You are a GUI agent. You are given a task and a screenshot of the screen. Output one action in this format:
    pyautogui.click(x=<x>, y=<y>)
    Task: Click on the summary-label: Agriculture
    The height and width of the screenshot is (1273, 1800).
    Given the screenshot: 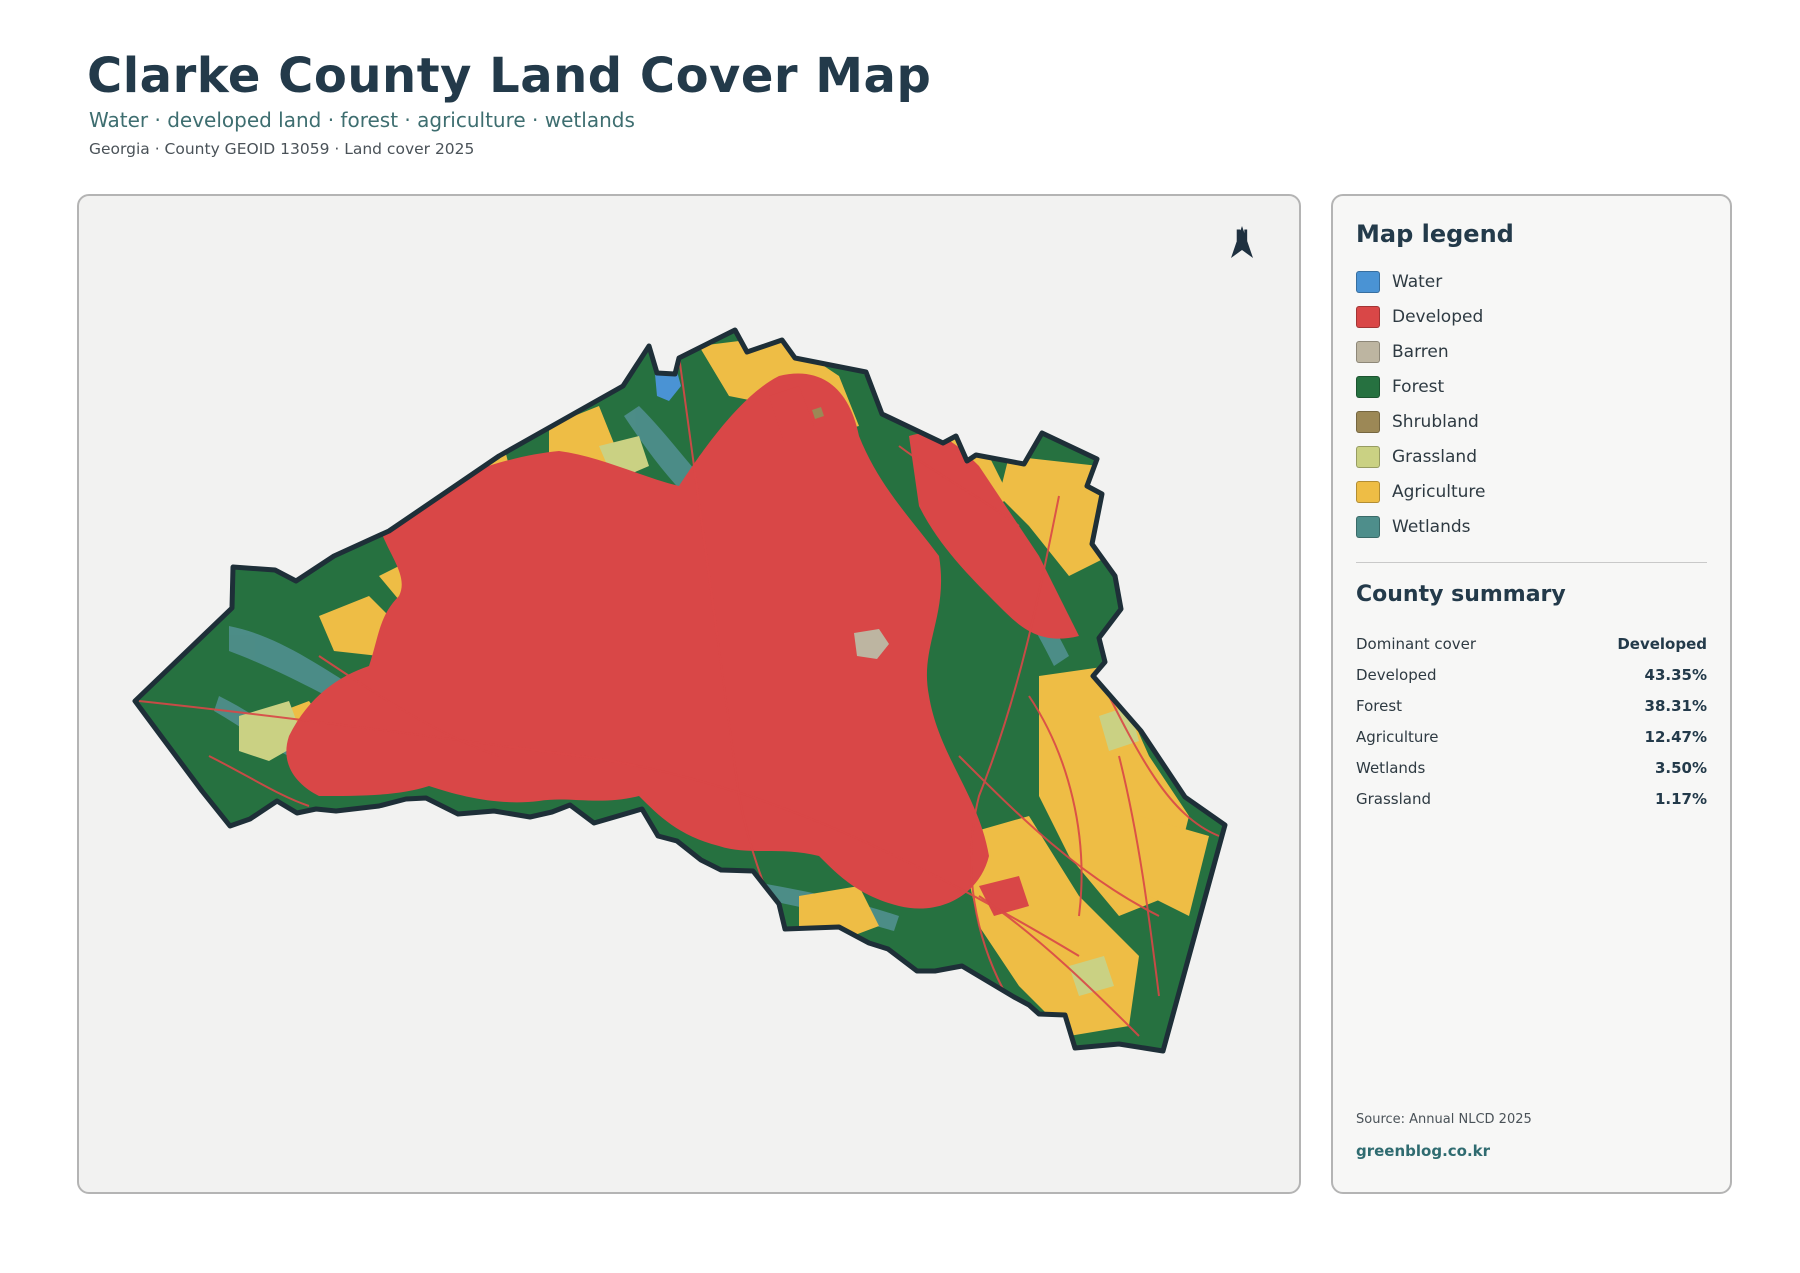 What is the action you would take?
    pyautogui.click(x=1397, y=736)
    